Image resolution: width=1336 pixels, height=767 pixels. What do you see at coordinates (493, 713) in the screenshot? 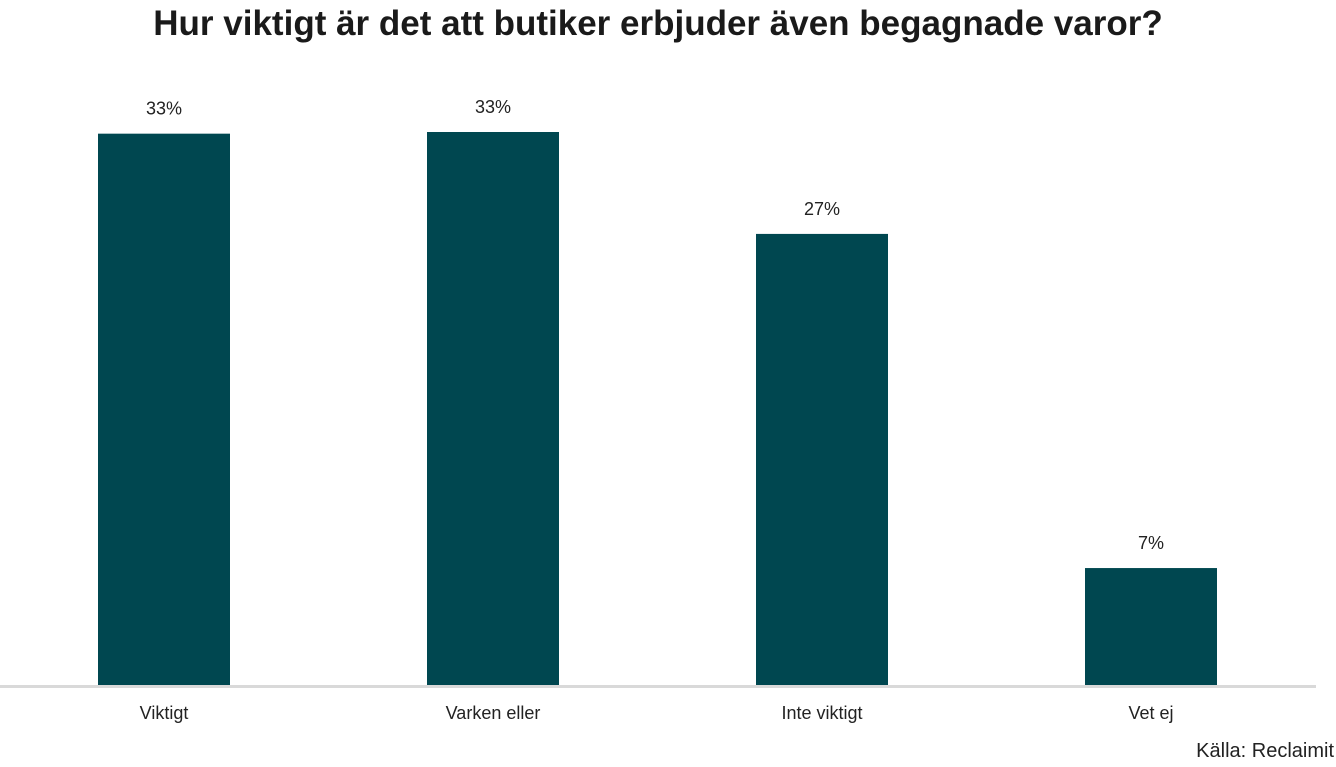
I see `x-tick-label-1: Varken eller` at bounding box center [493, 713].